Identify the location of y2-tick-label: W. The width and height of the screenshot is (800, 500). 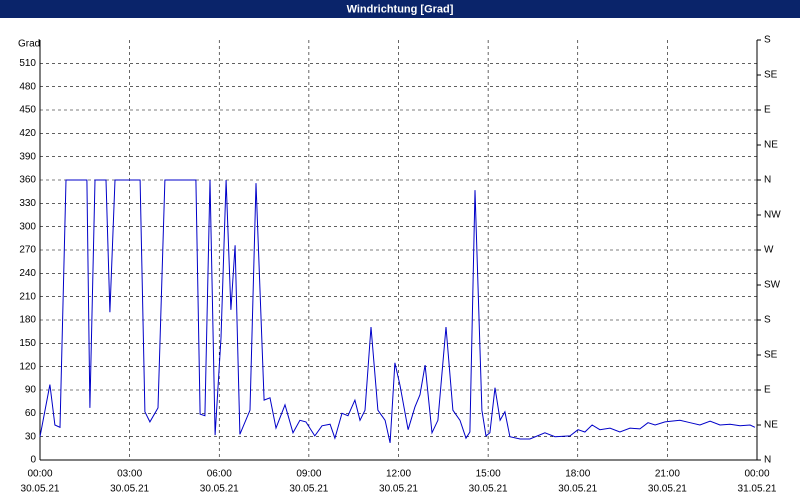
(769, 250).